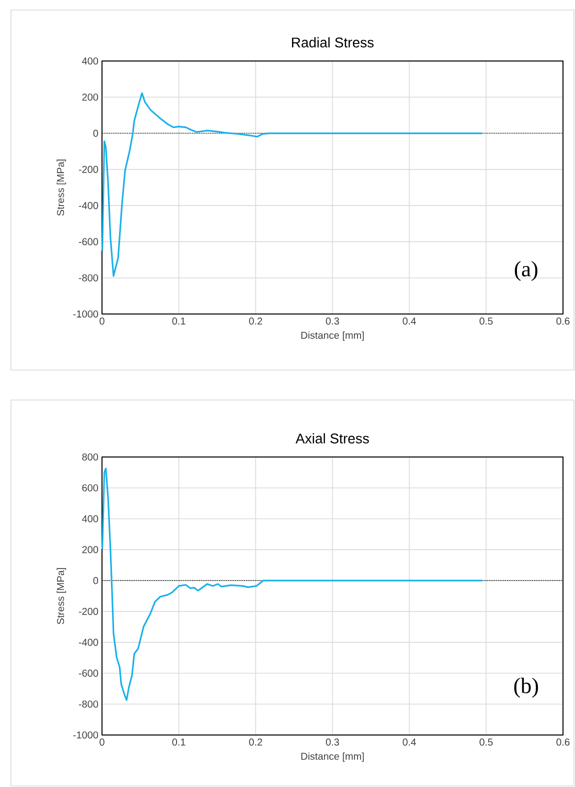  Describe the element at coordinates (332, 438) in the screenshot. I see `chart-title: Axial Stress` at that location.